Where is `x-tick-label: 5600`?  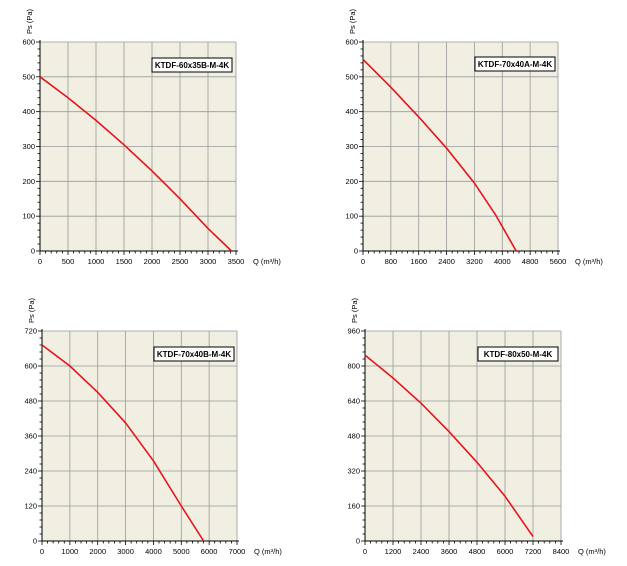 x-tick-label: 5600 is located at coordinates (558, 261).